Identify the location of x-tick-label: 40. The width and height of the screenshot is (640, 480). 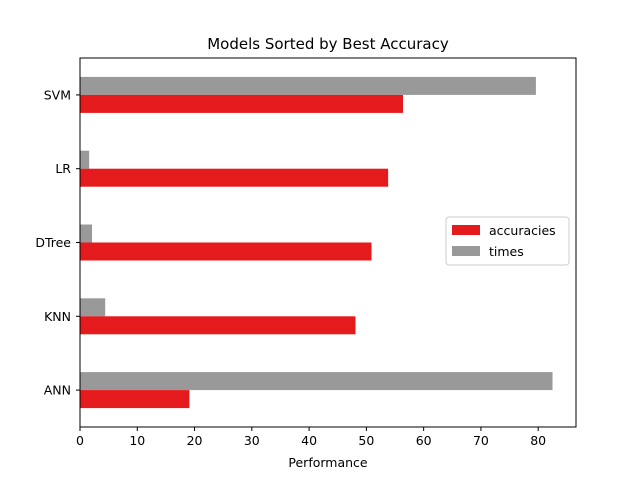
(309, 440).